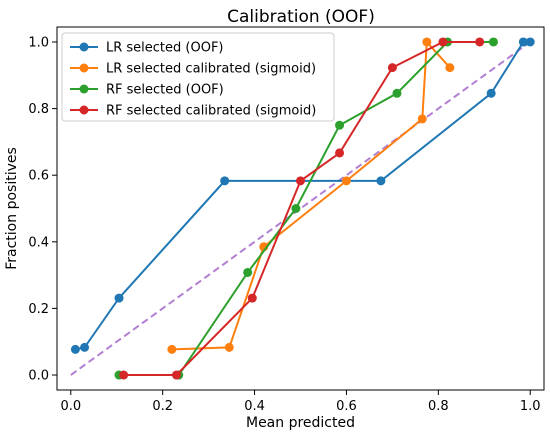 This screenshot has height=437, width=550. Describe the element at coordinates (438, 406) in the screenshot. I see `x-tick-label: 0.8` at that location.